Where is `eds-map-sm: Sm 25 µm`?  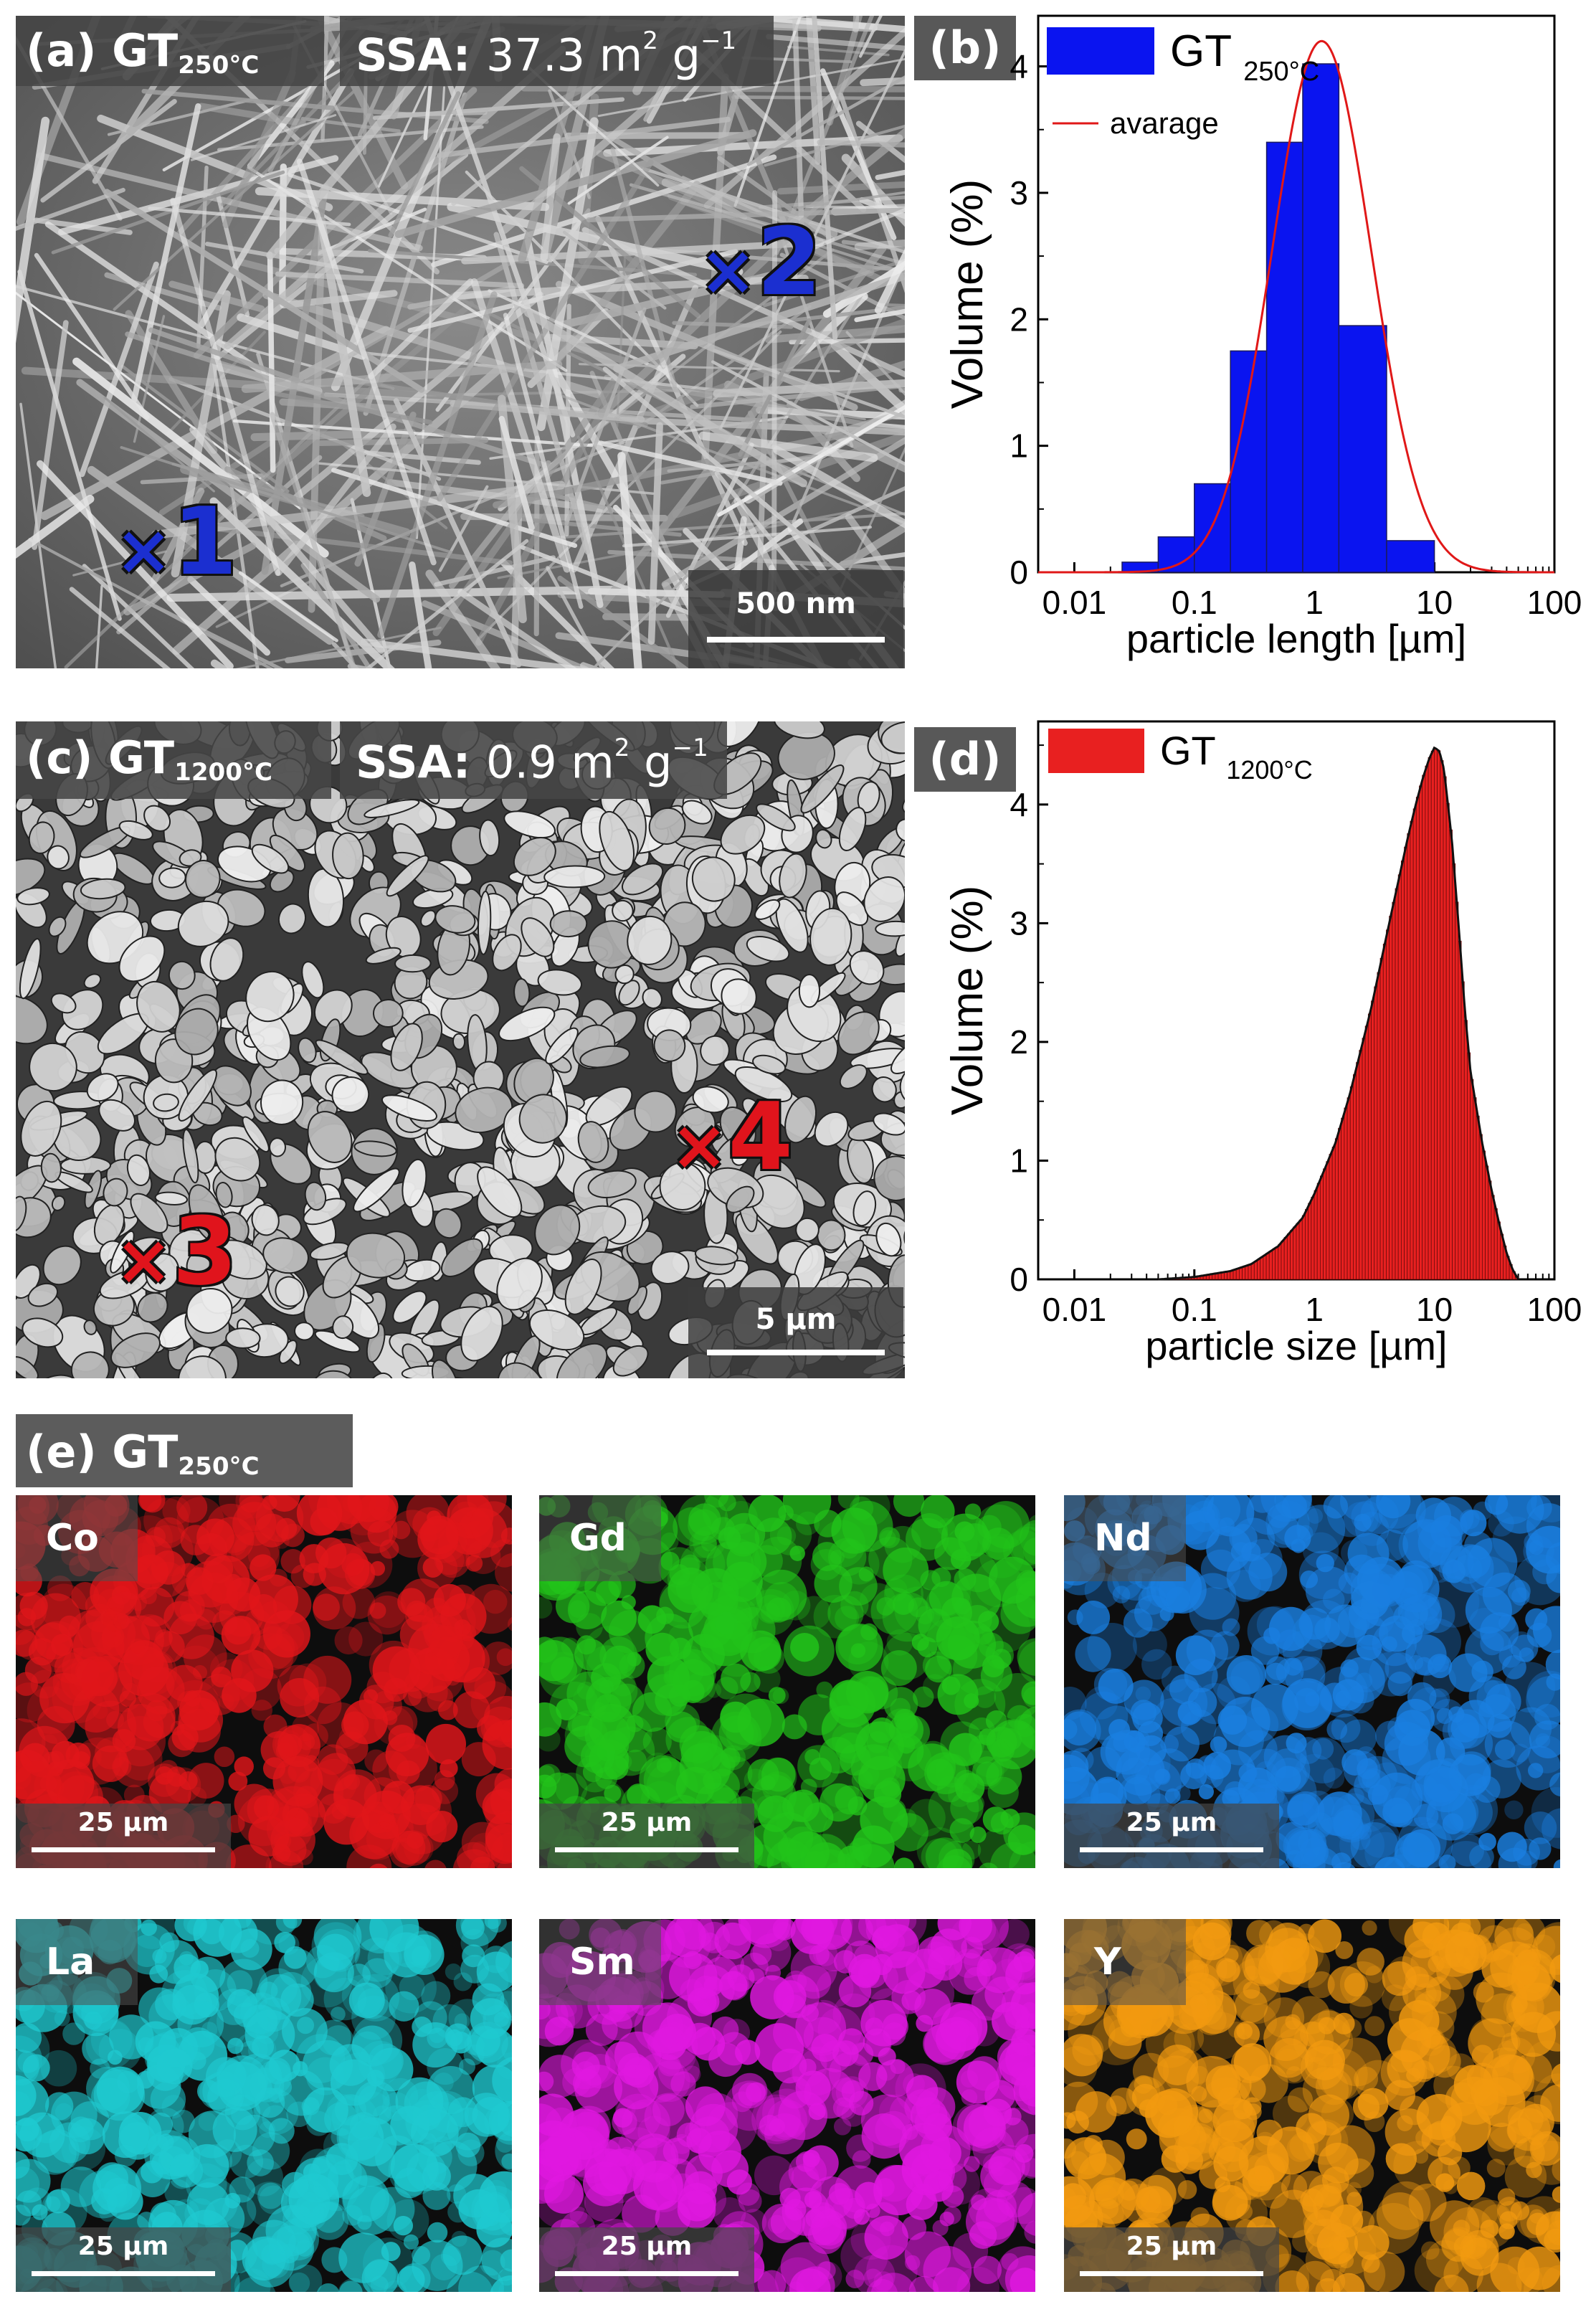 eds-map-sm: Sm 25 µm is located at coordinates (787, 2105).